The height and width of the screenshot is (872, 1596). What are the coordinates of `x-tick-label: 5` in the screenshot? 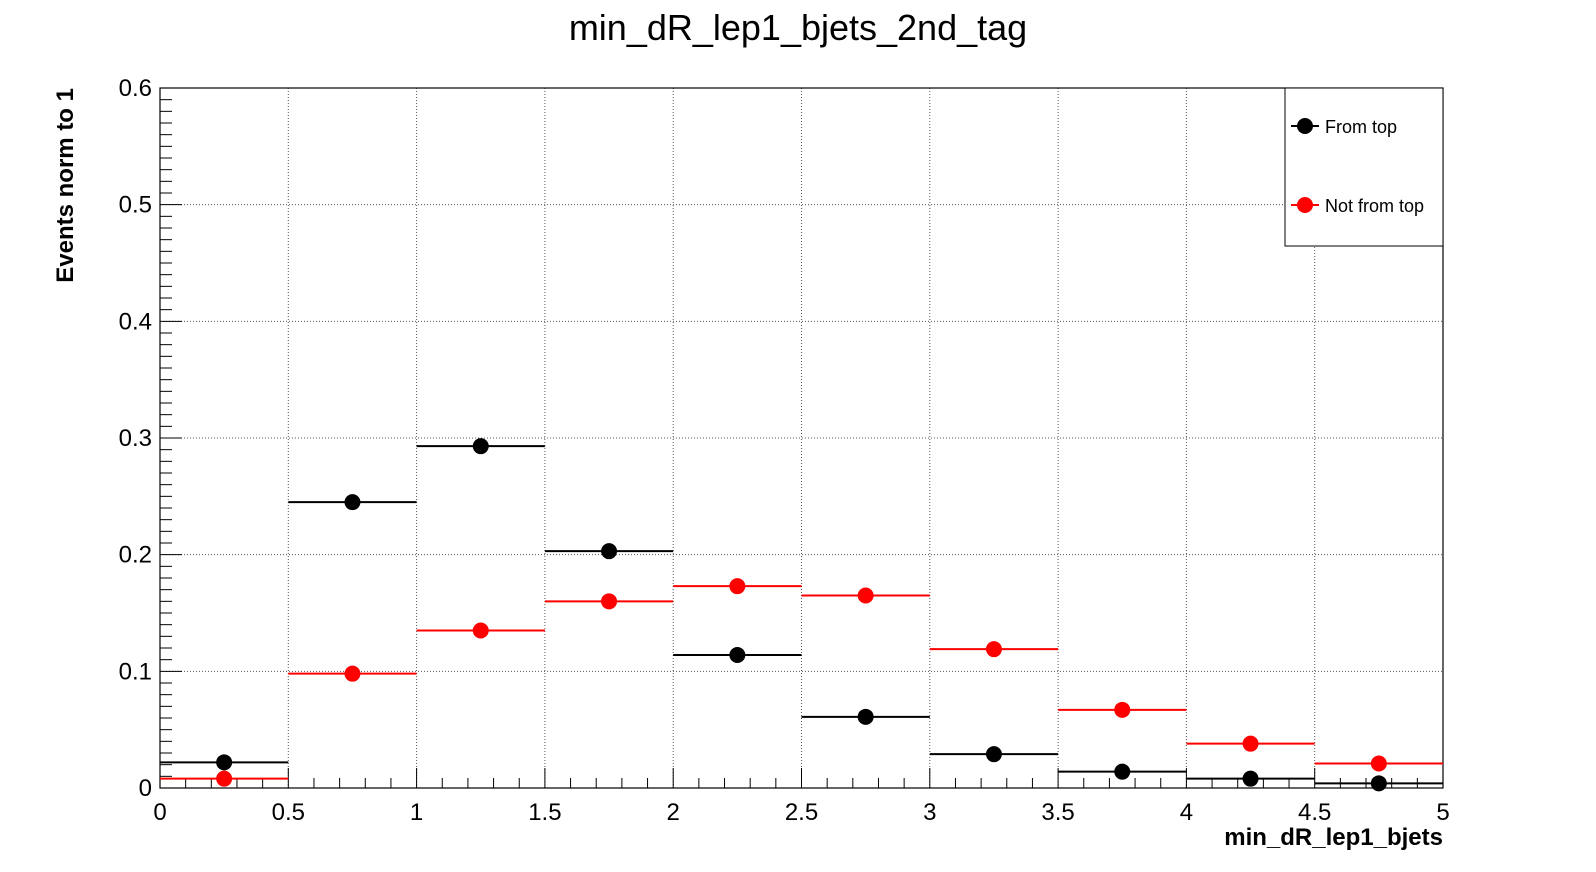 It's located at (1442, 812).